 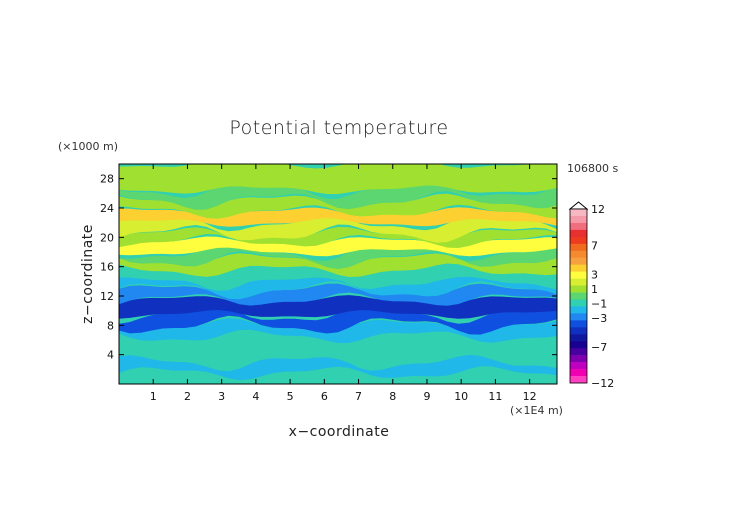 I want to click on colorbar: 12 7 3 1−1 −3 −7 −12, so click(x=591, y=295).